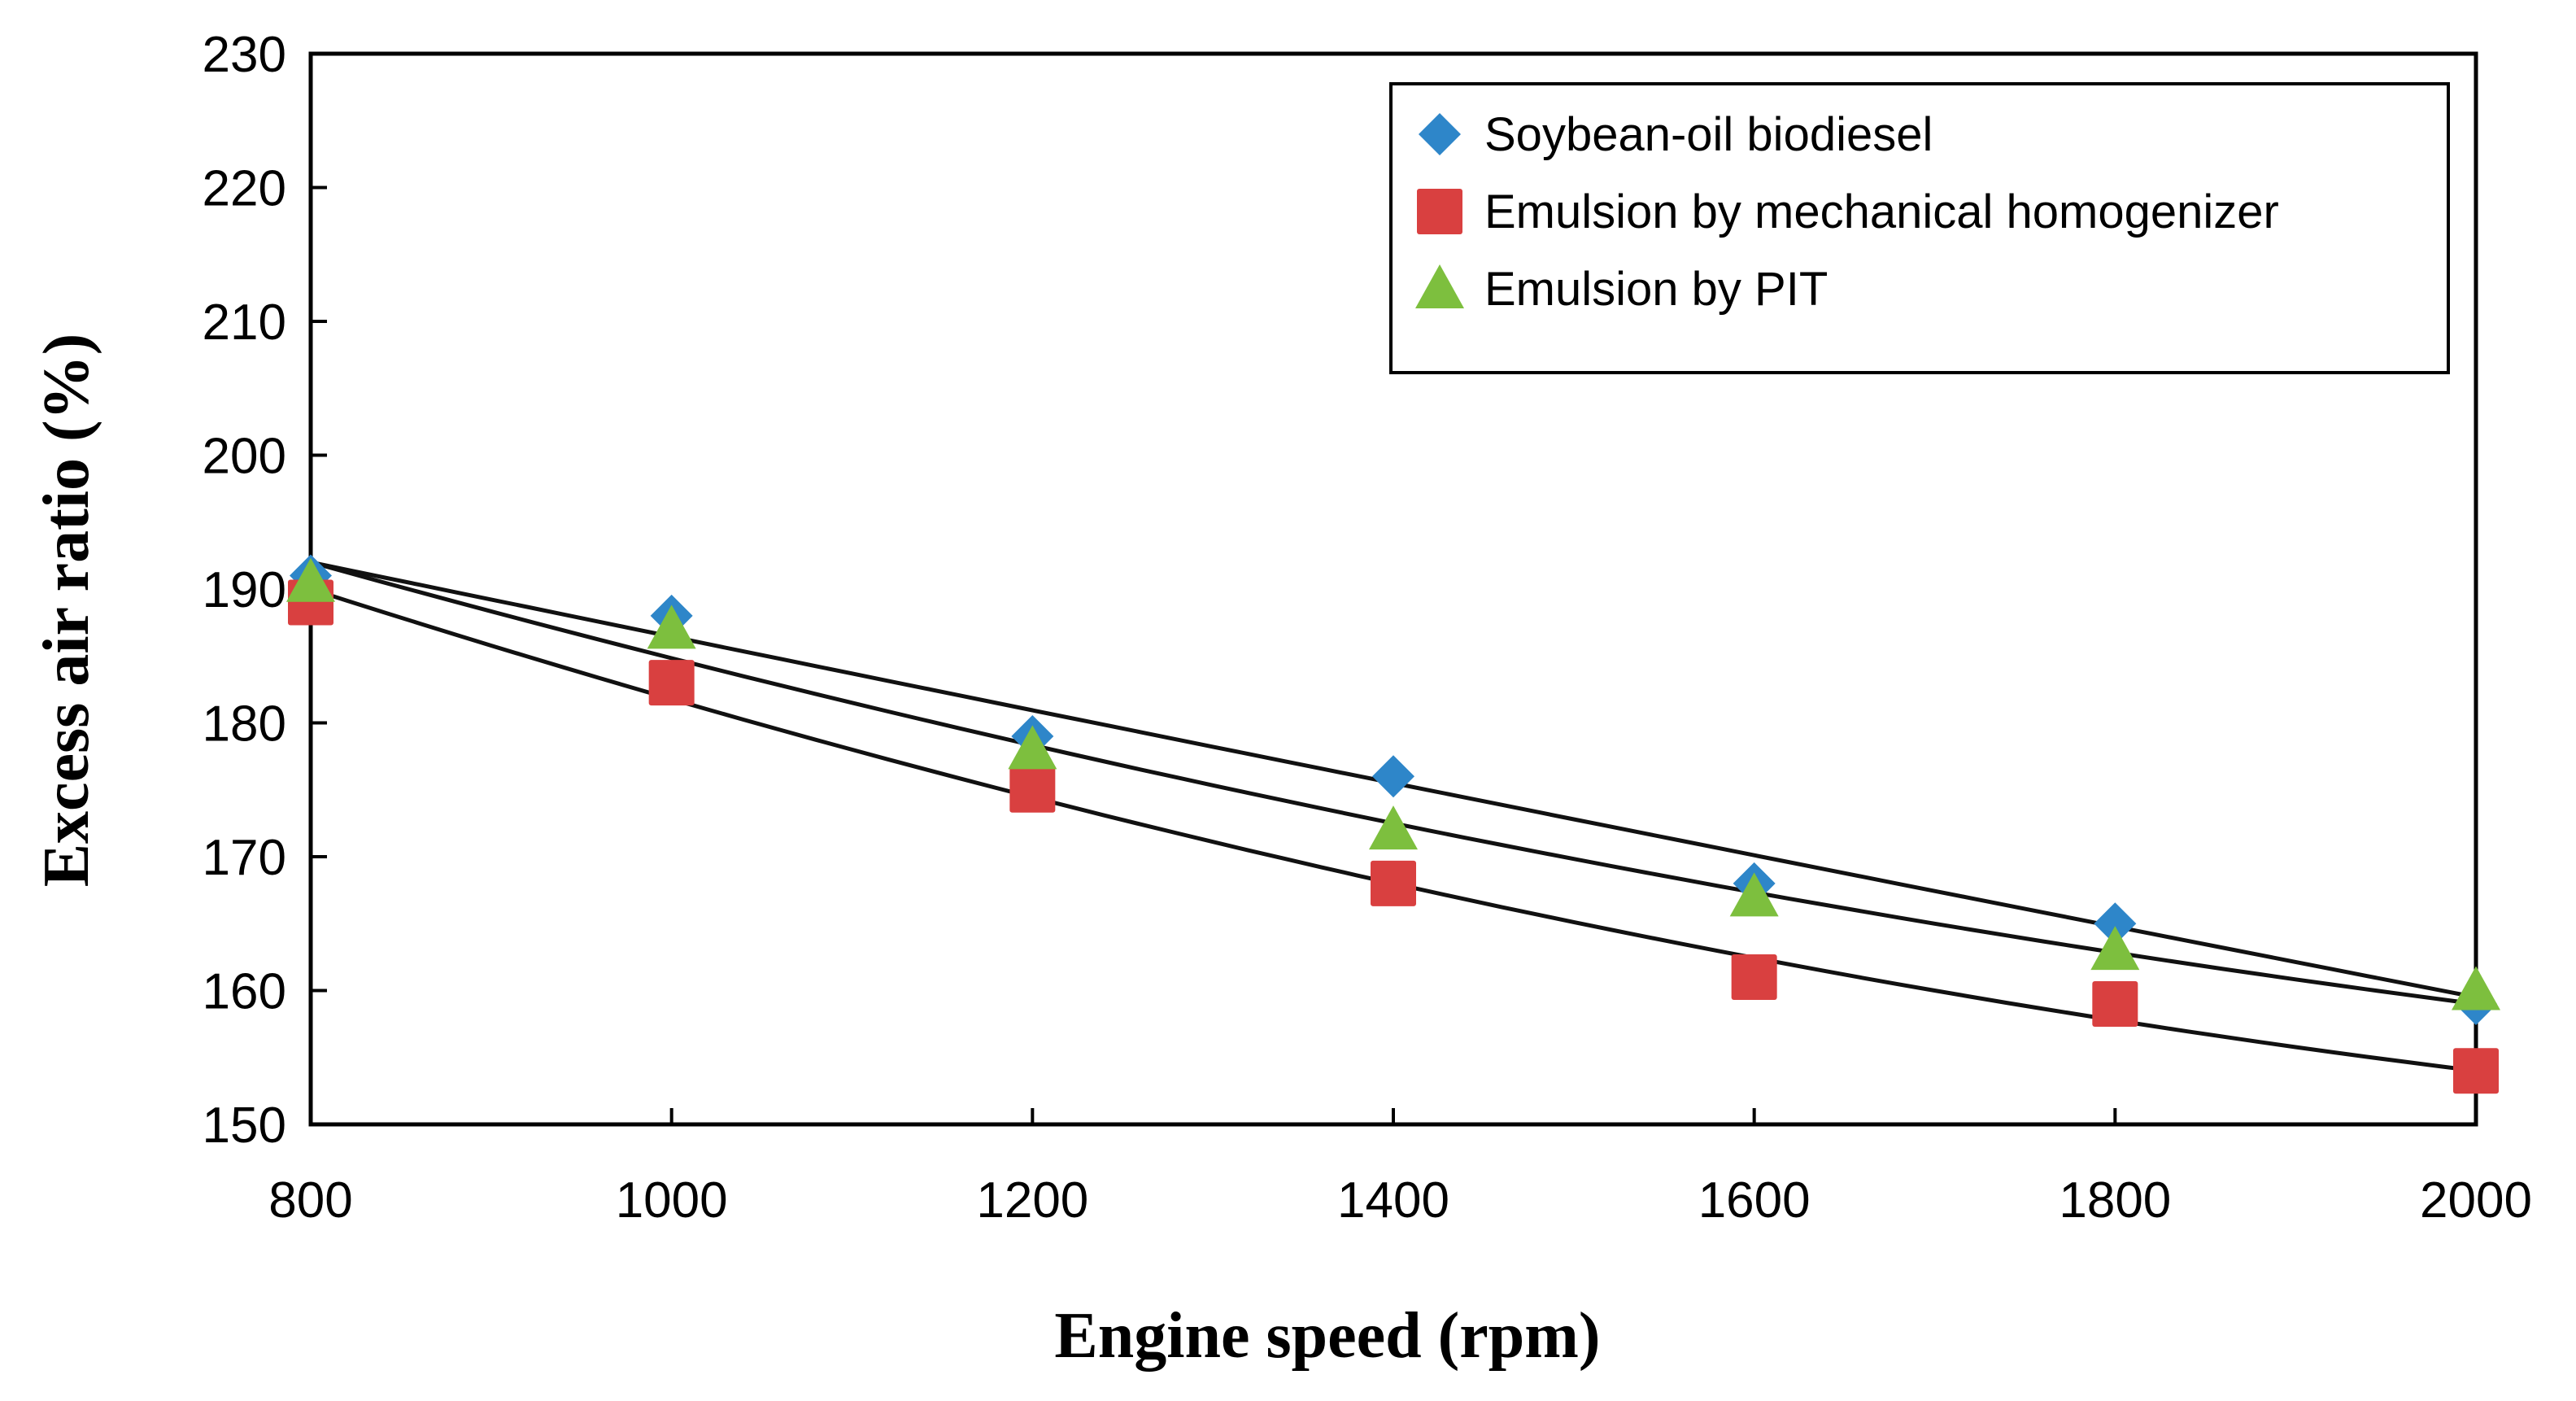 The width and height of the screenshot is (2576, 1401). What do you see at coordinates (1439, 286) in the screenshot?
I see `legend-marker-triangle` at bounding box center [1439, 286].